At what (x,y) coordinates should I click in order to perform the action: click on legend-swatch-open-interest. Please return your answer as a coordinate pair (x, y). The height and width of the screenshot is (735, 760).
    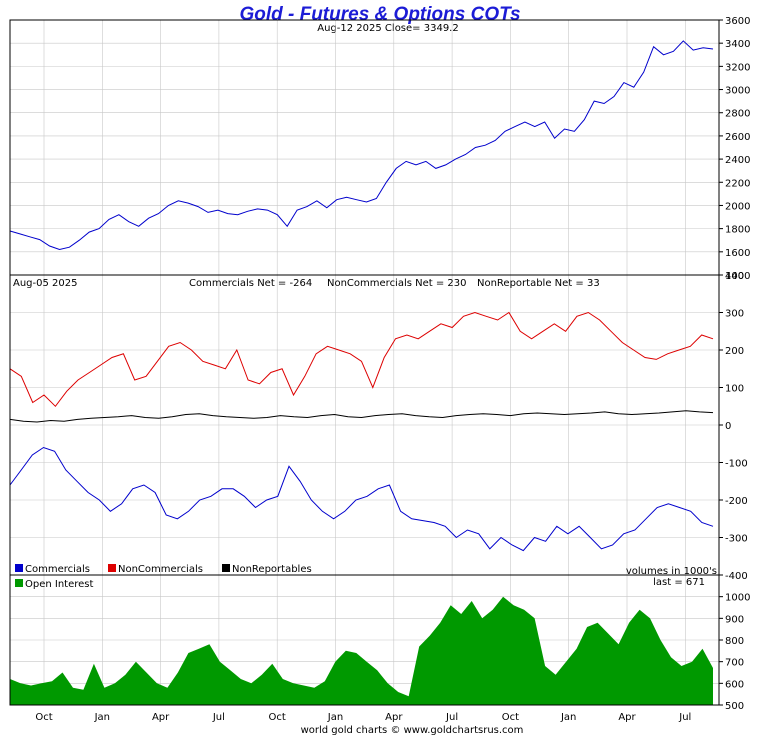
    Looking at the image, I should click on (19, 583).